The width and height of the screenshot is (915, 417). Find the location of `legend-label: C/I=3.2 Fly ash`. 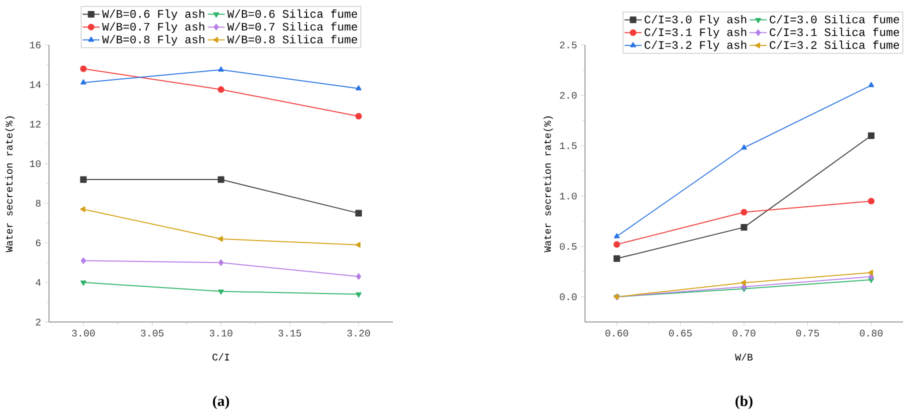

legend-label: C/I=3.2 Fly ash is located at coordinates (695, 46).